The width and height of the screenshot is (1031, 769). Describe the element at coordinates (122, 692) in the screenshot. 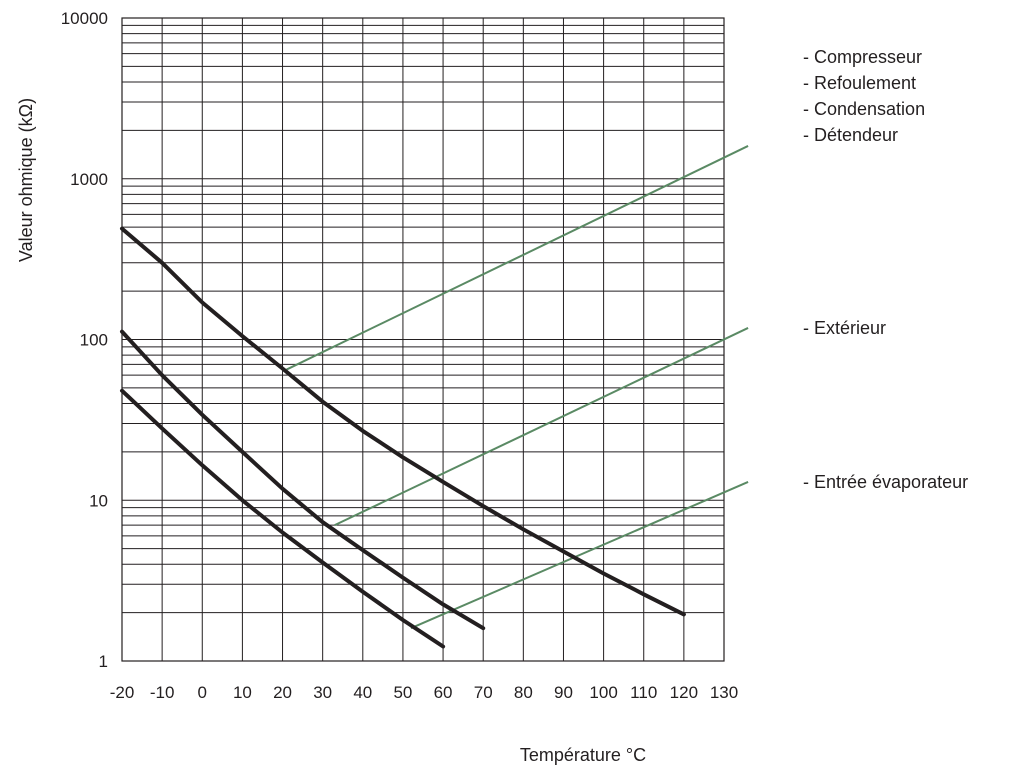

I see `x-tick-label: -20` at that location.